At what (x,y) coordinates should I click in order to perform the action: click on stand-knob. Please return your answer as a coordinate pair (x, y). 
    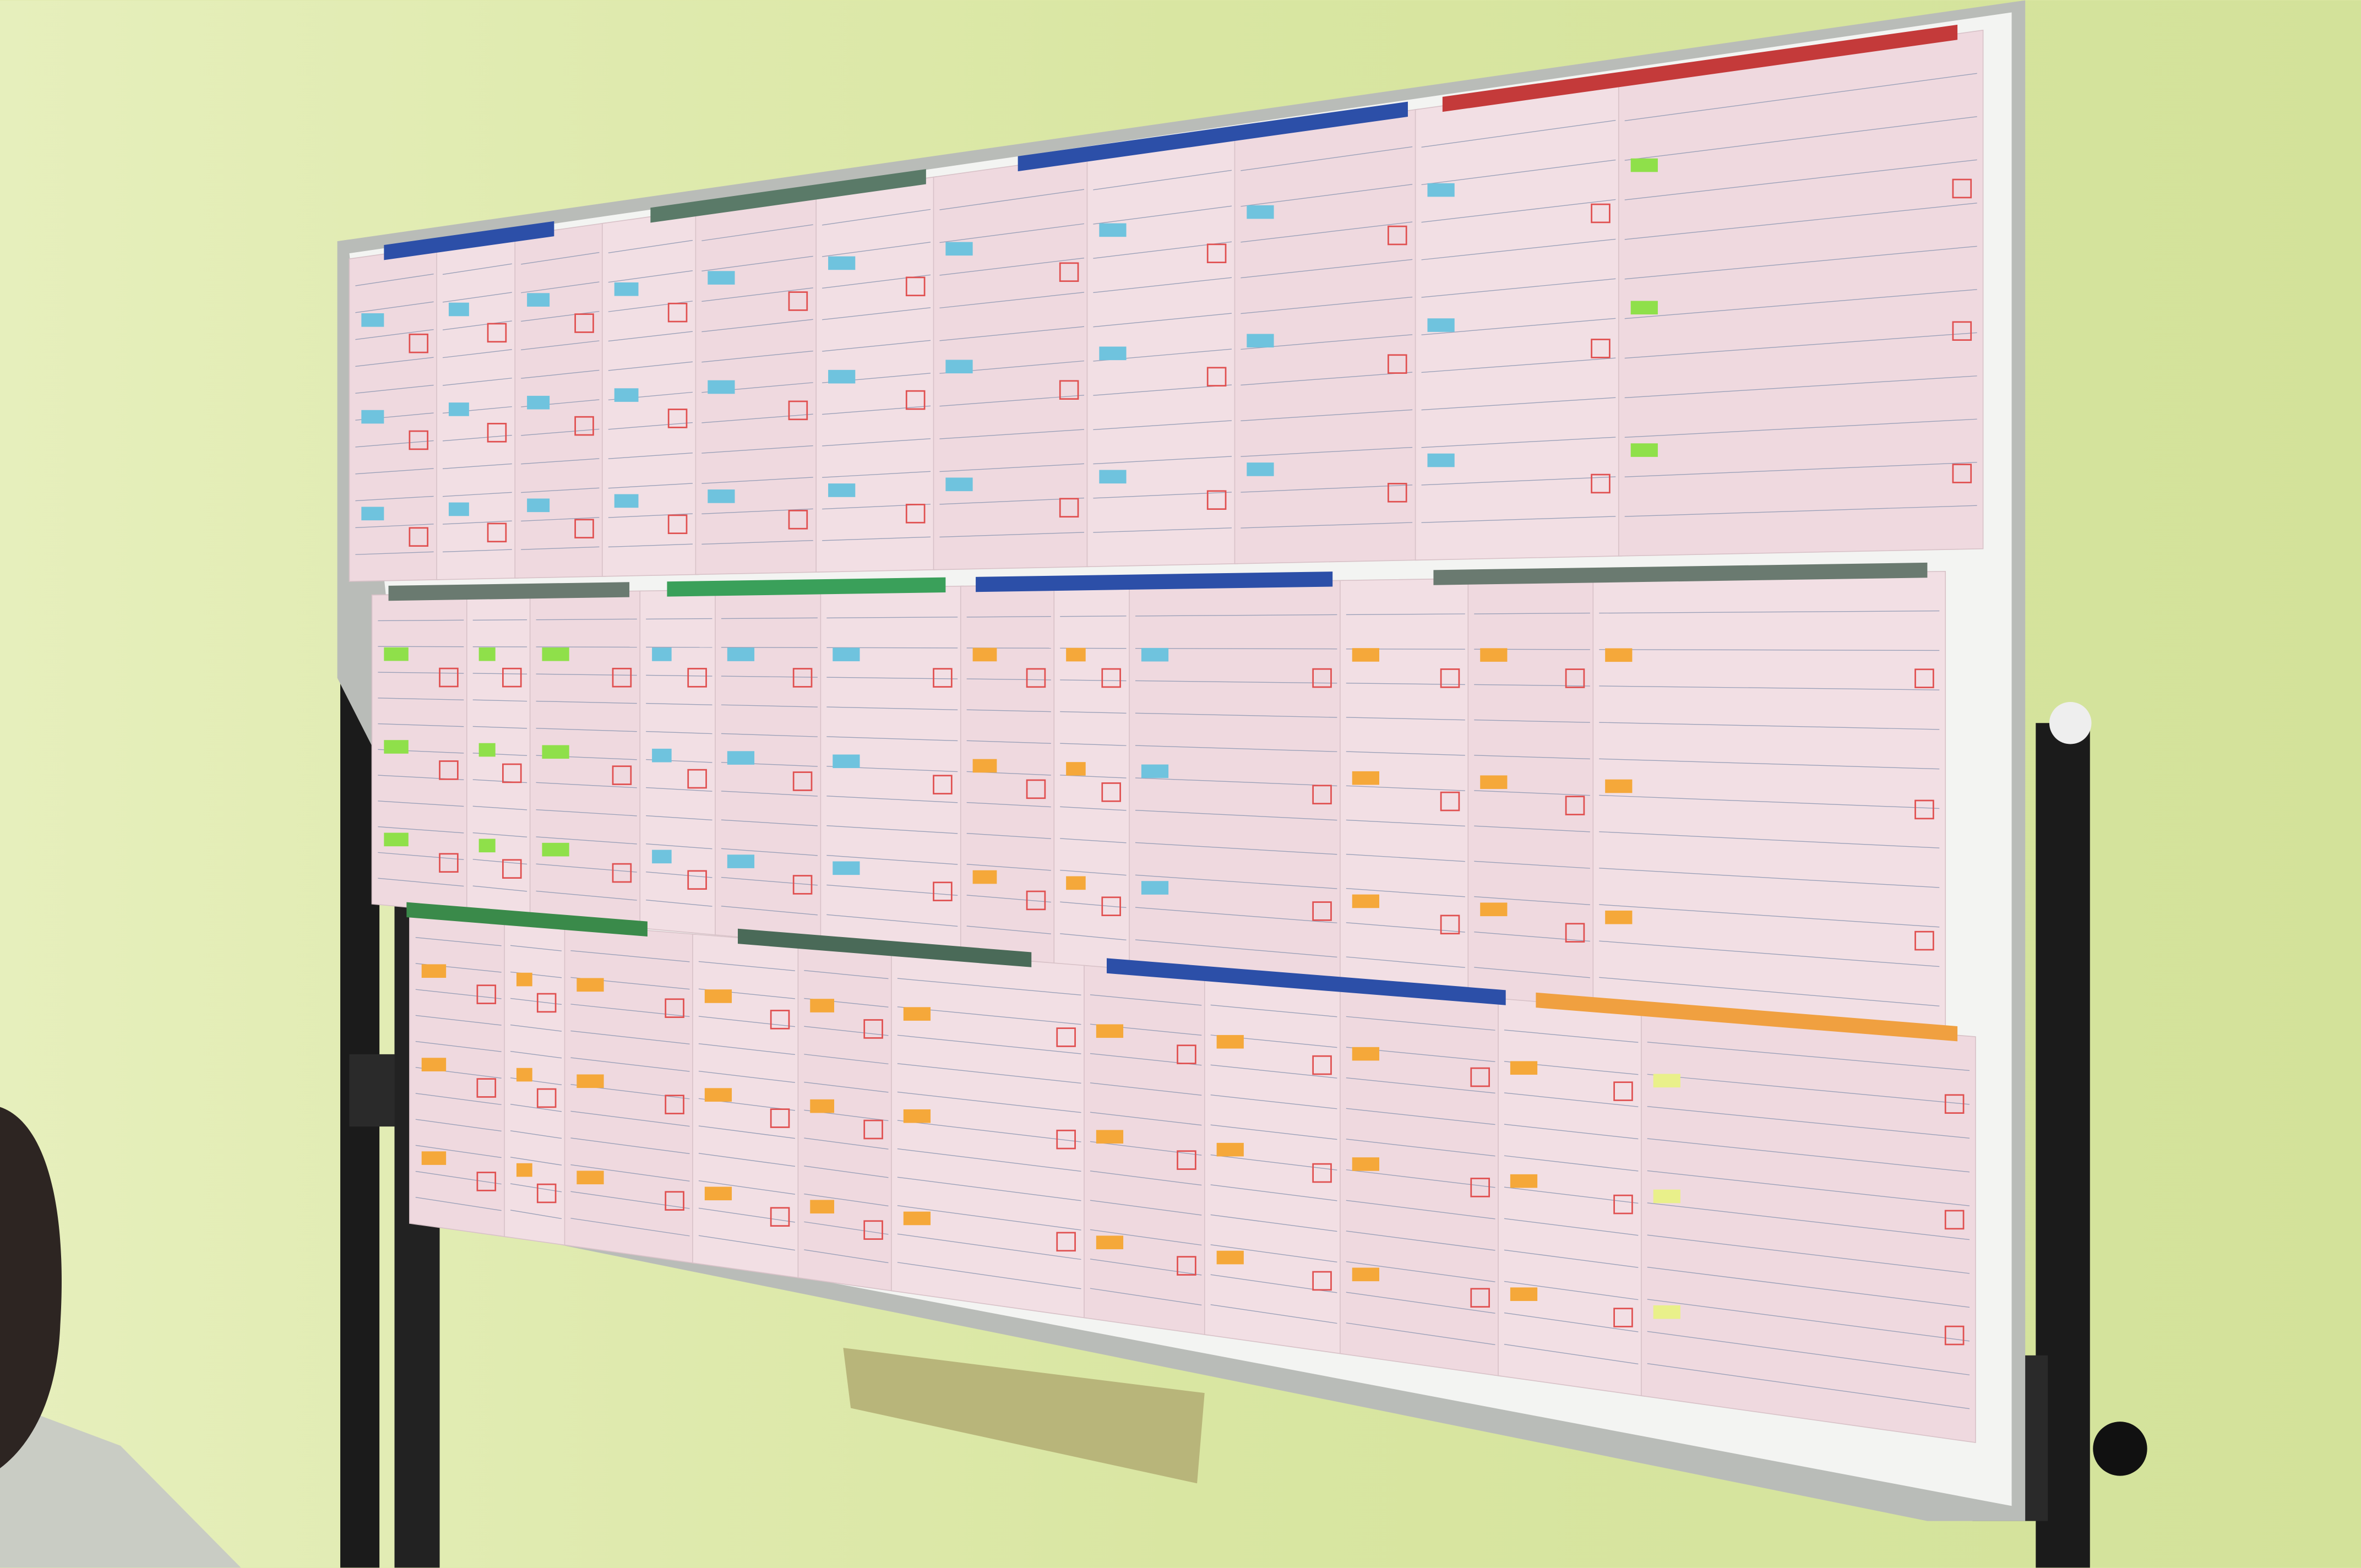
    Looking at the image, I should click on (2120, 1449).